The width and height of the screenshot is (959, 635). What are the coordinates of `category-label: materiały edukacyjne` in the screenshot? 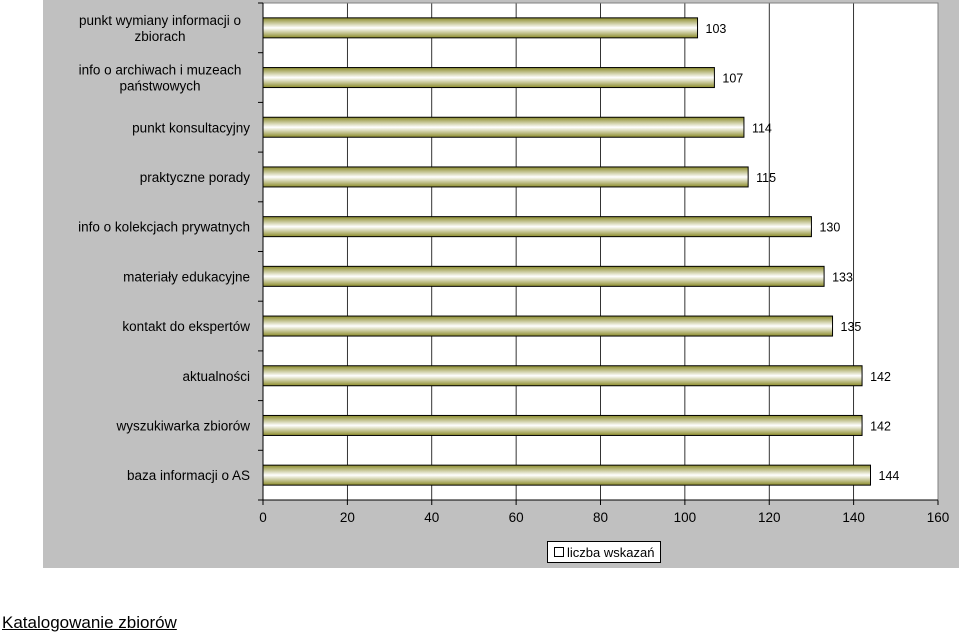 It's located at (186, 276).